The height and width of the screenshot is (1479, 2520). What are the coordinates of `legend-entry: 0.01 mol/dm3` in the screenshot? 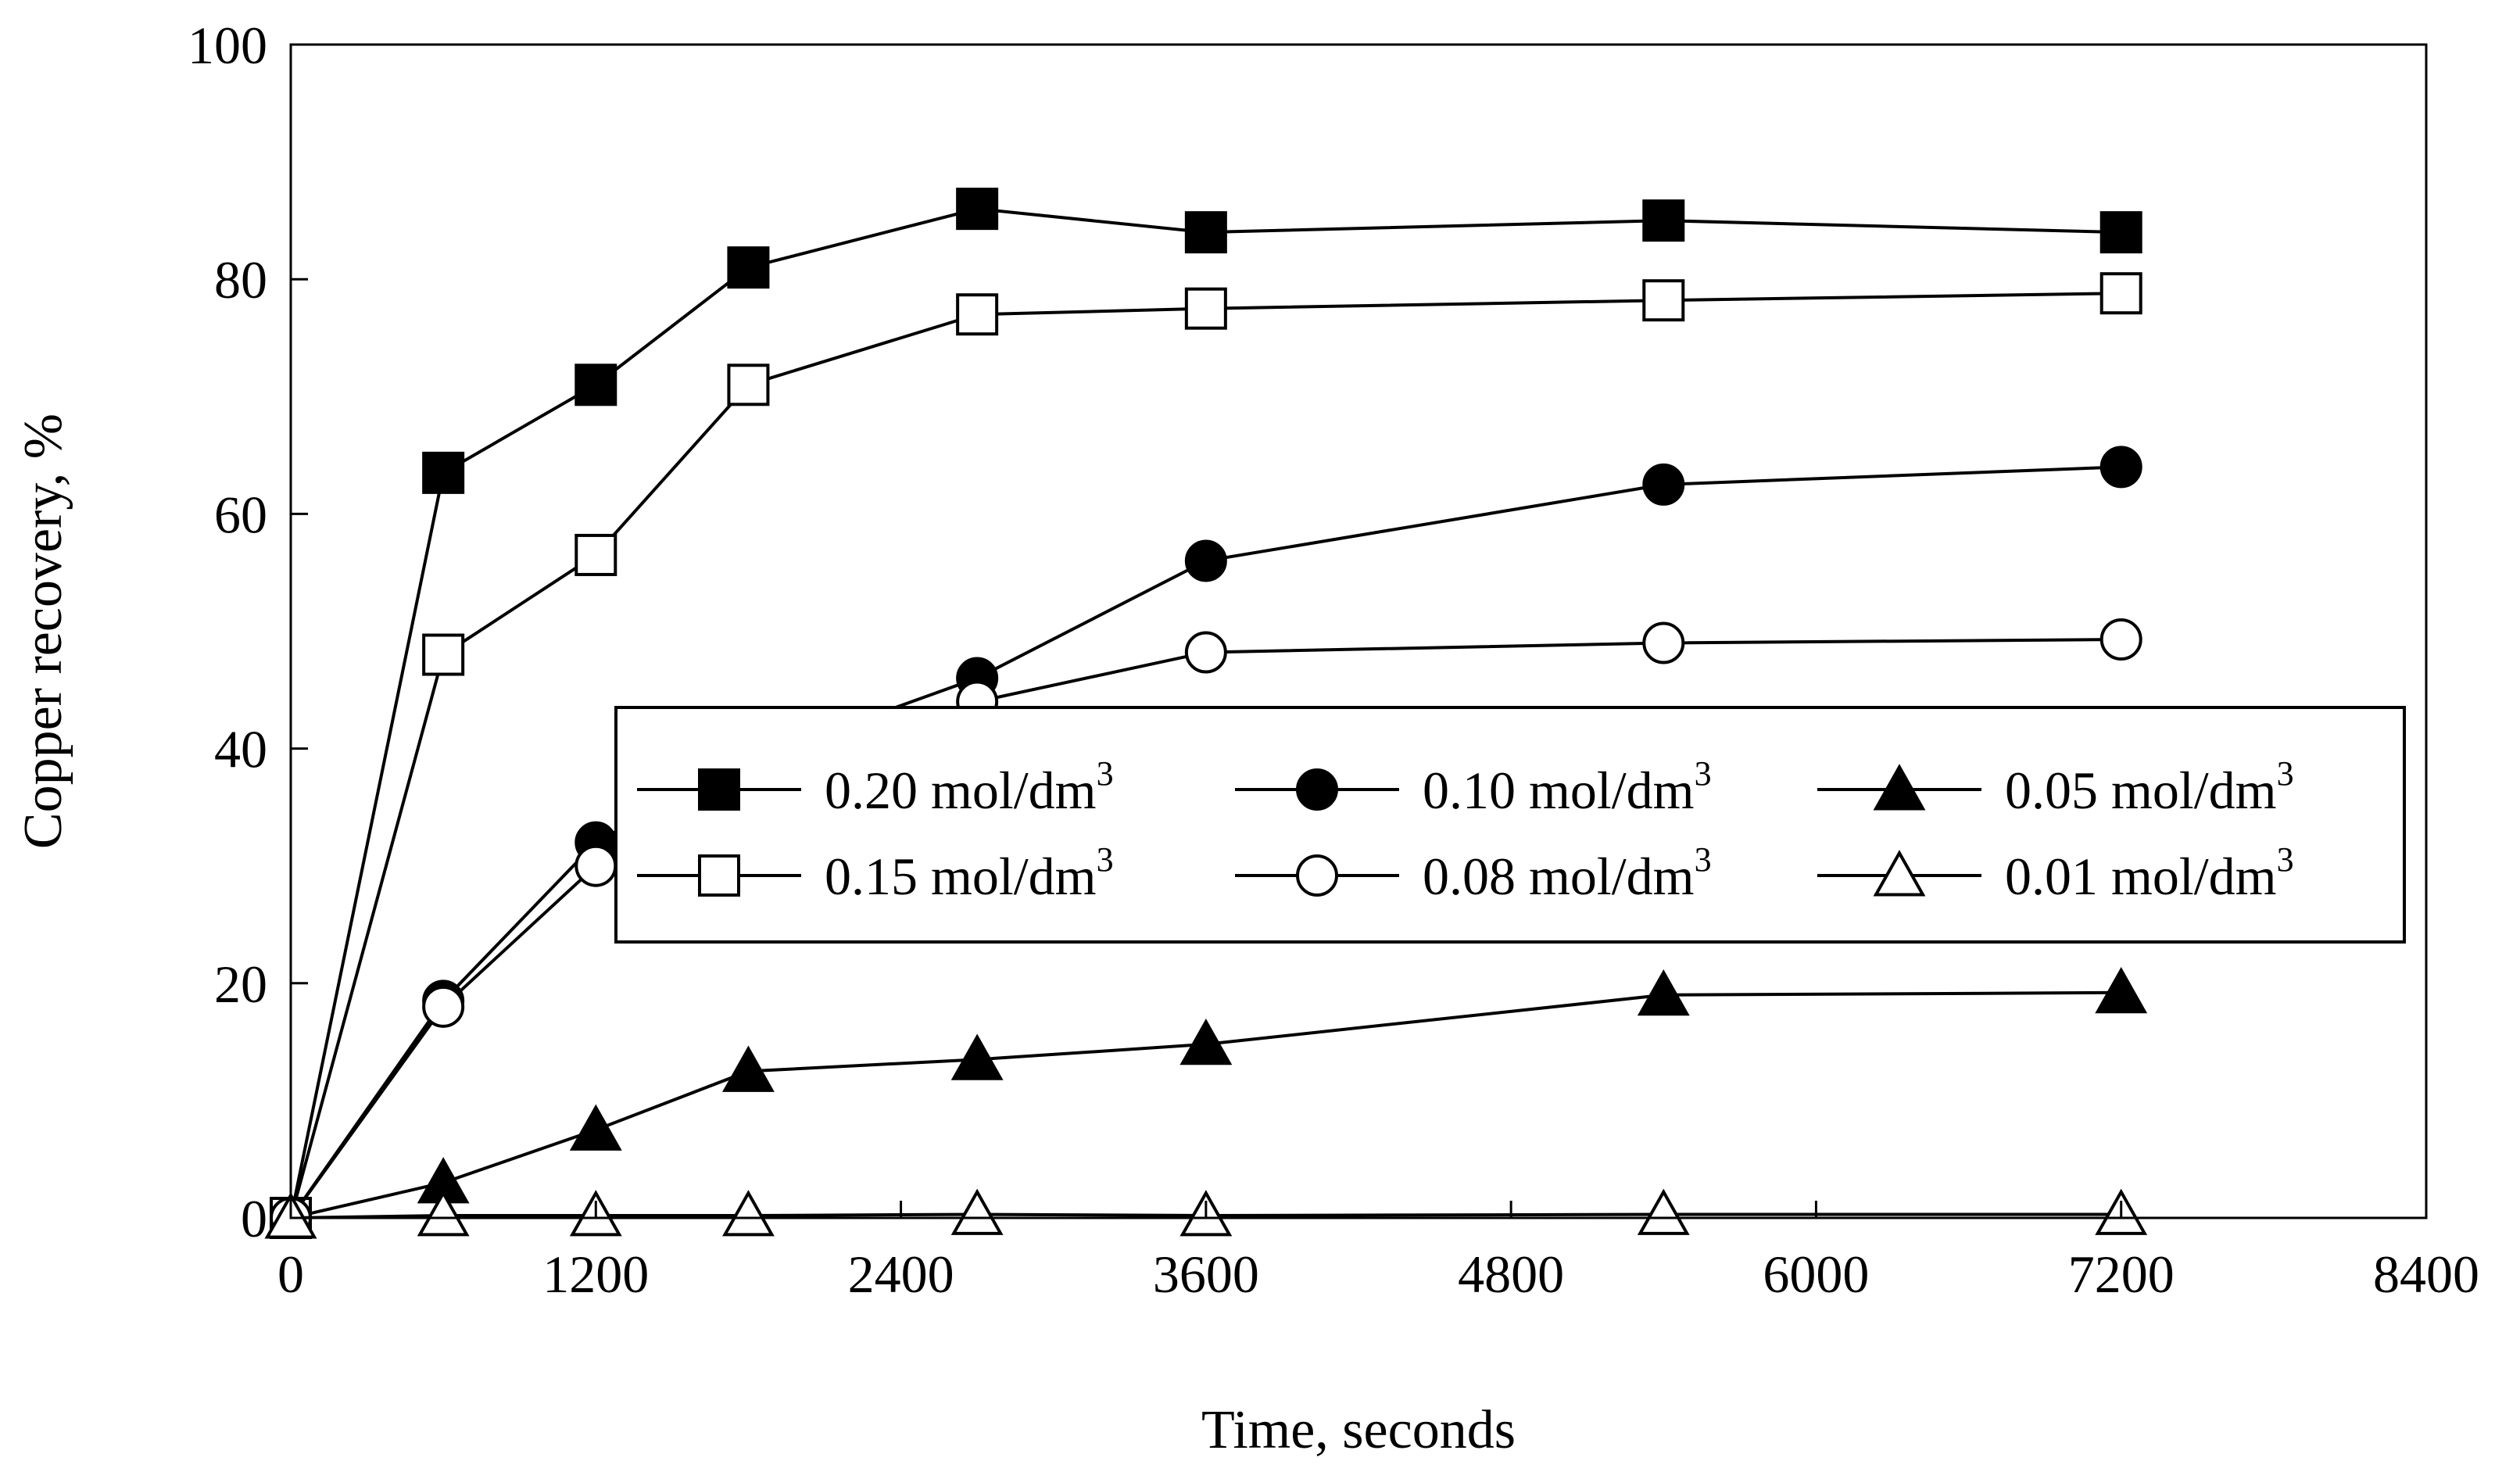 It's located at (2055, 873).